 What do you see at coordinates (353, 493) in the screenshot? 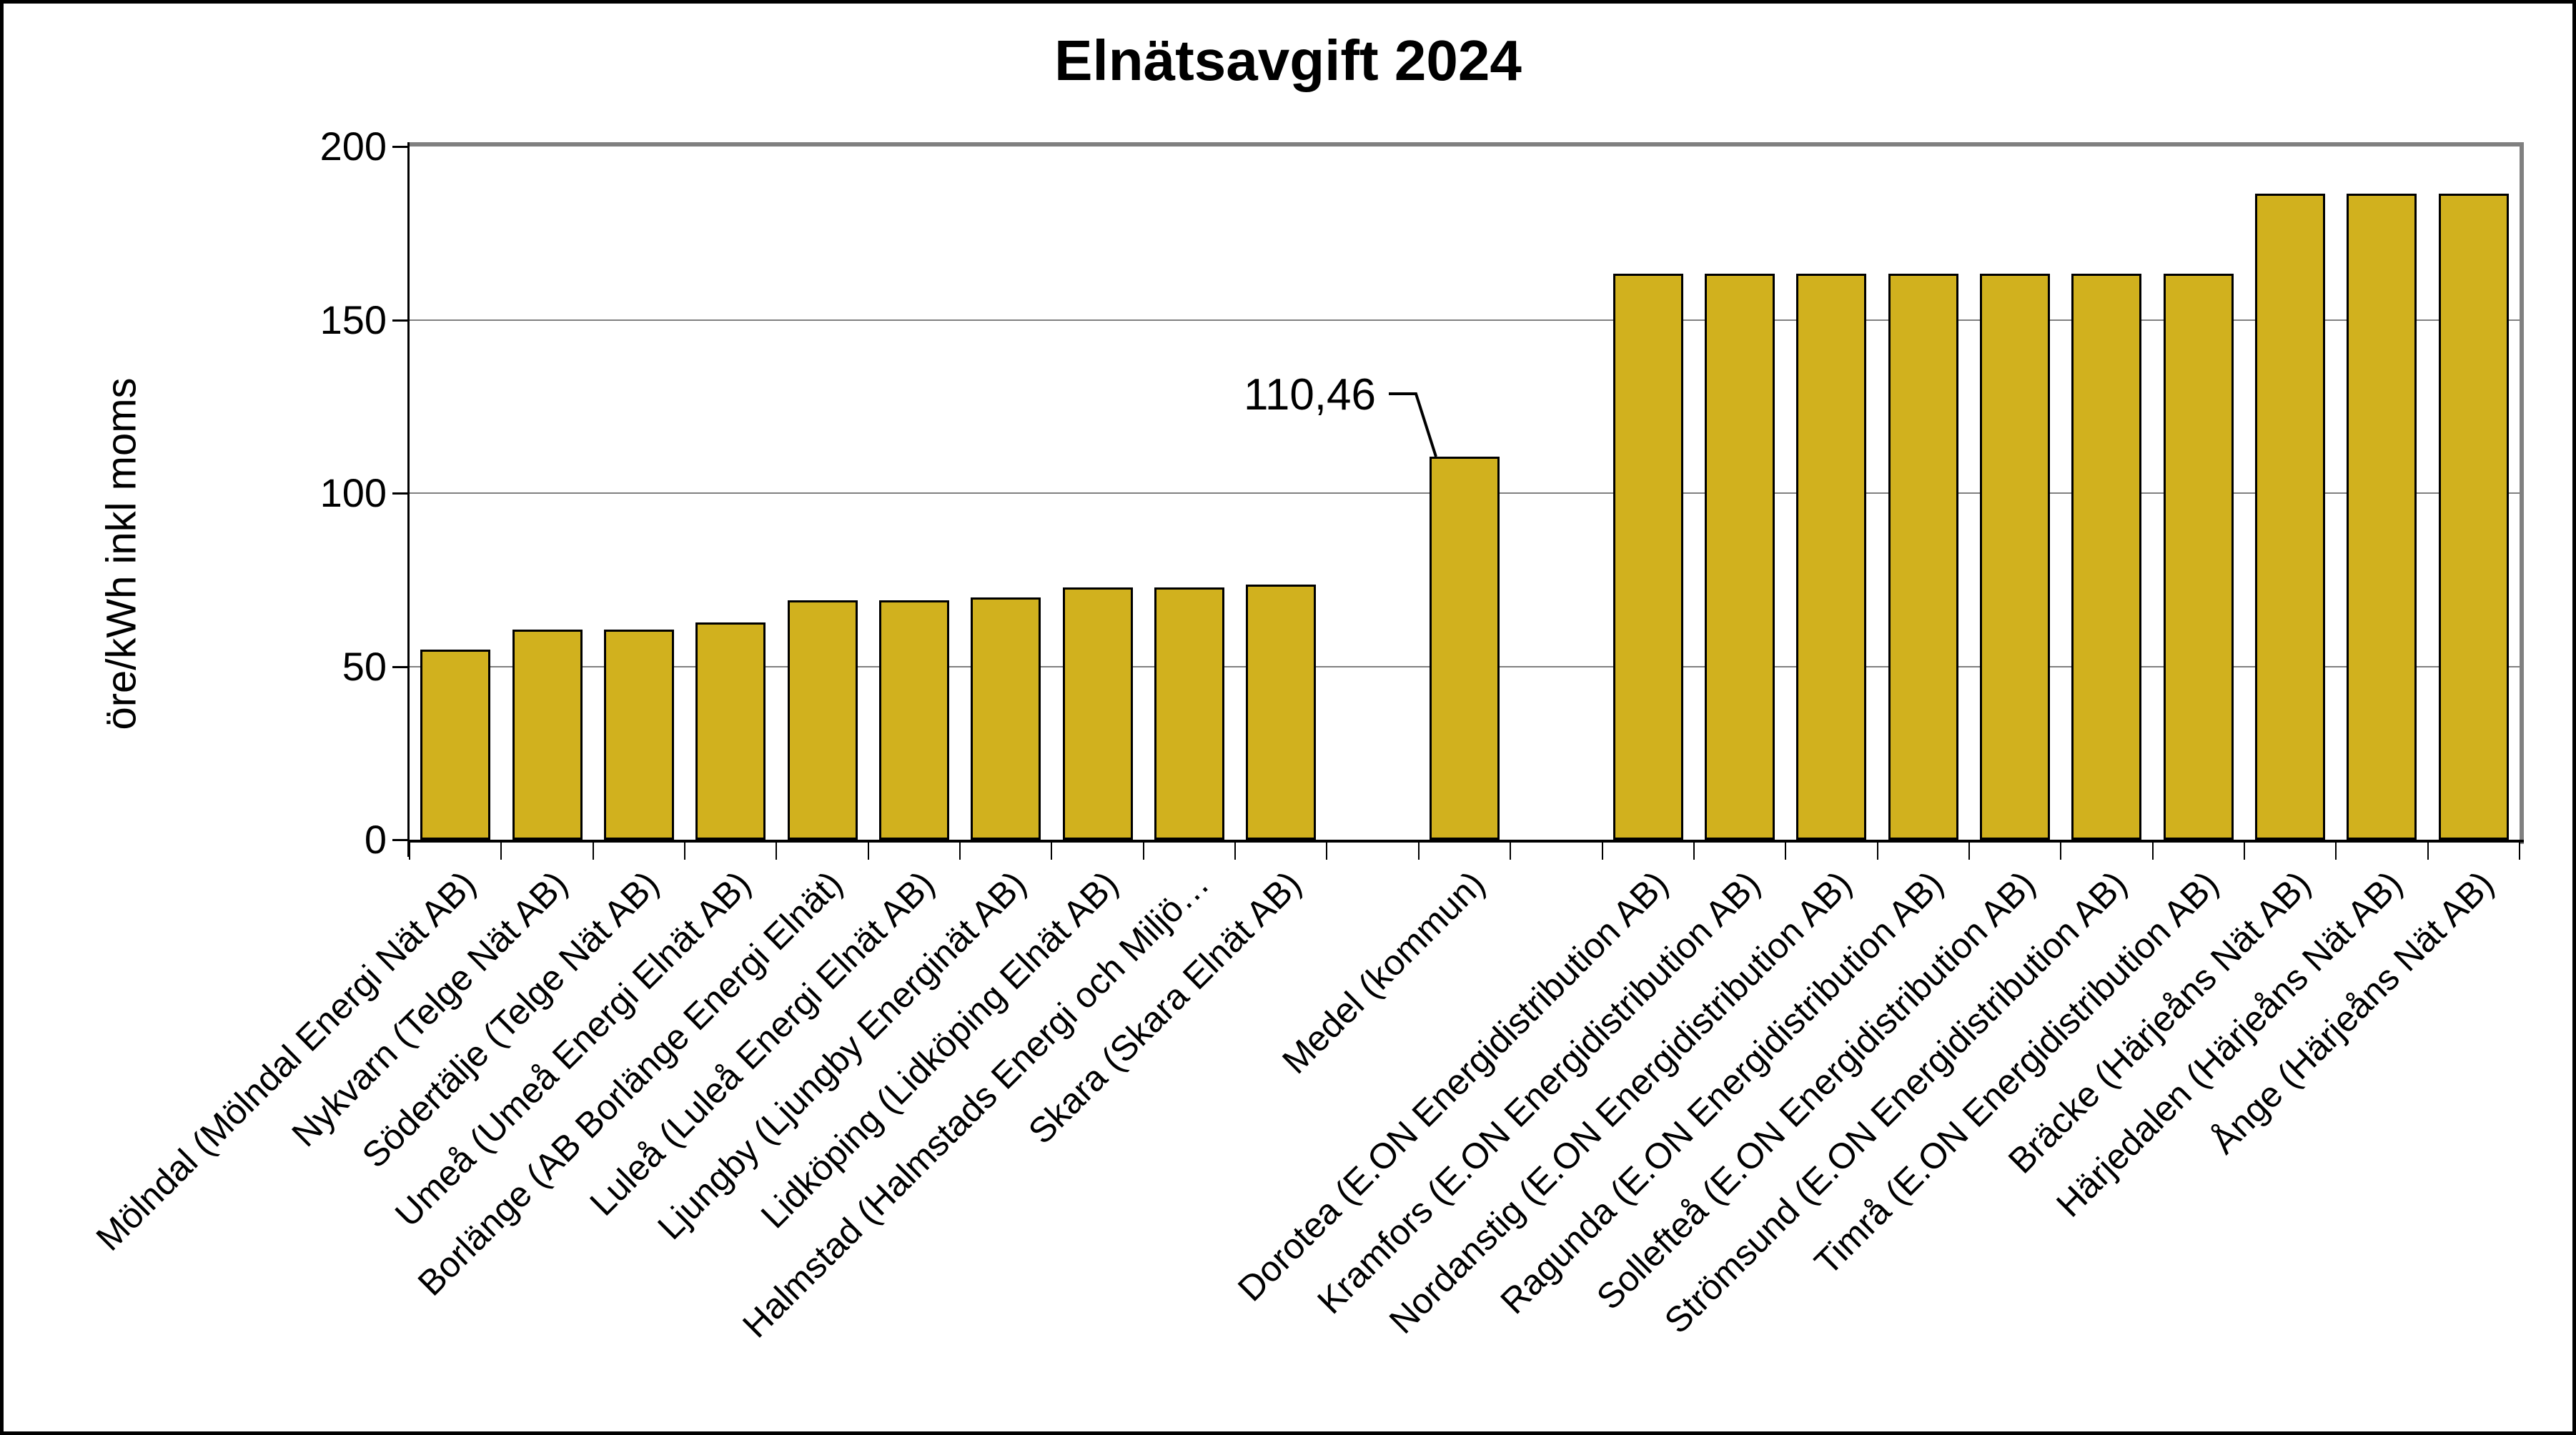
I see `y-tick-label-100: 100` at bounding box center [353, 493].